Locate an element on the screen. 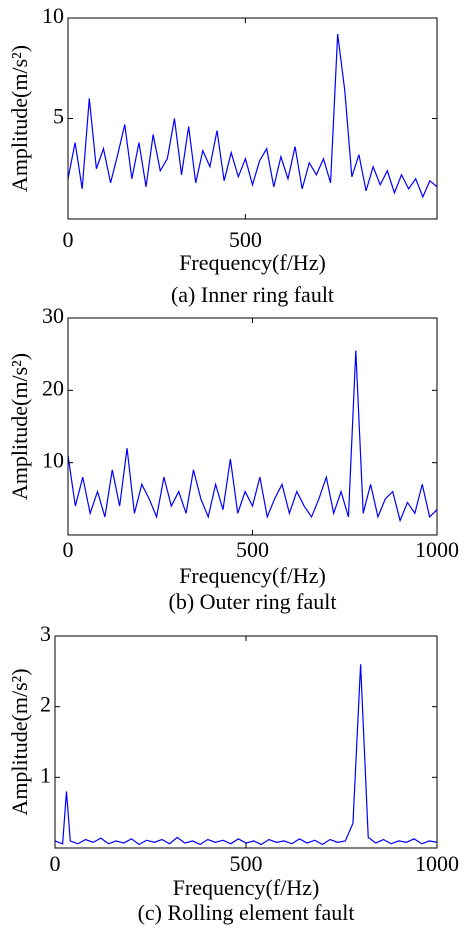  y-tick-label: 30 is located at coordinates (53, 315).